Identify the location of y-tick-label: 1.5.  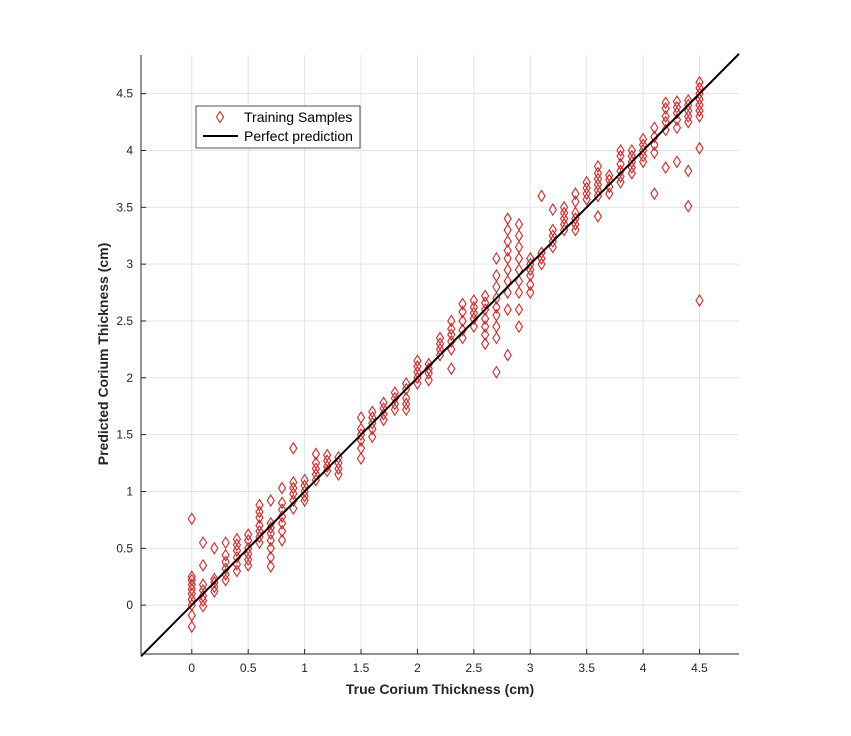
(124, 435).